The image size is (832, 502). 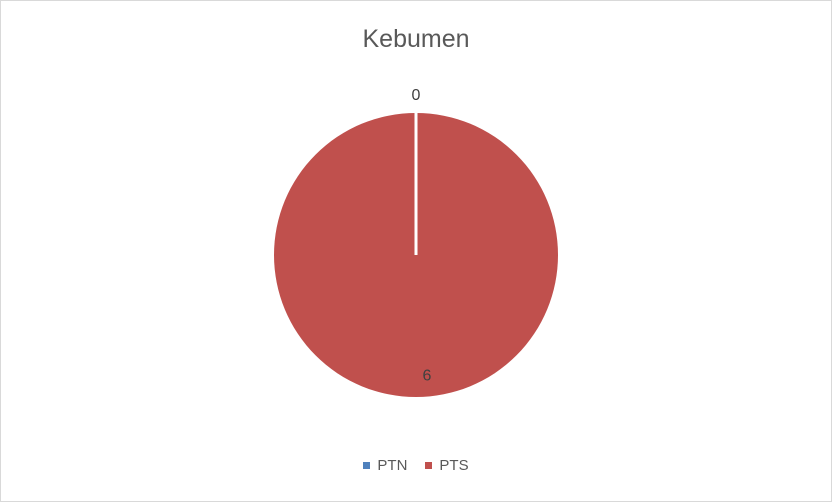 What do you see at coordinates (367, 465) in the screenshot?
I see `legend-swatch-ptn` at bounding box center [367, 465].